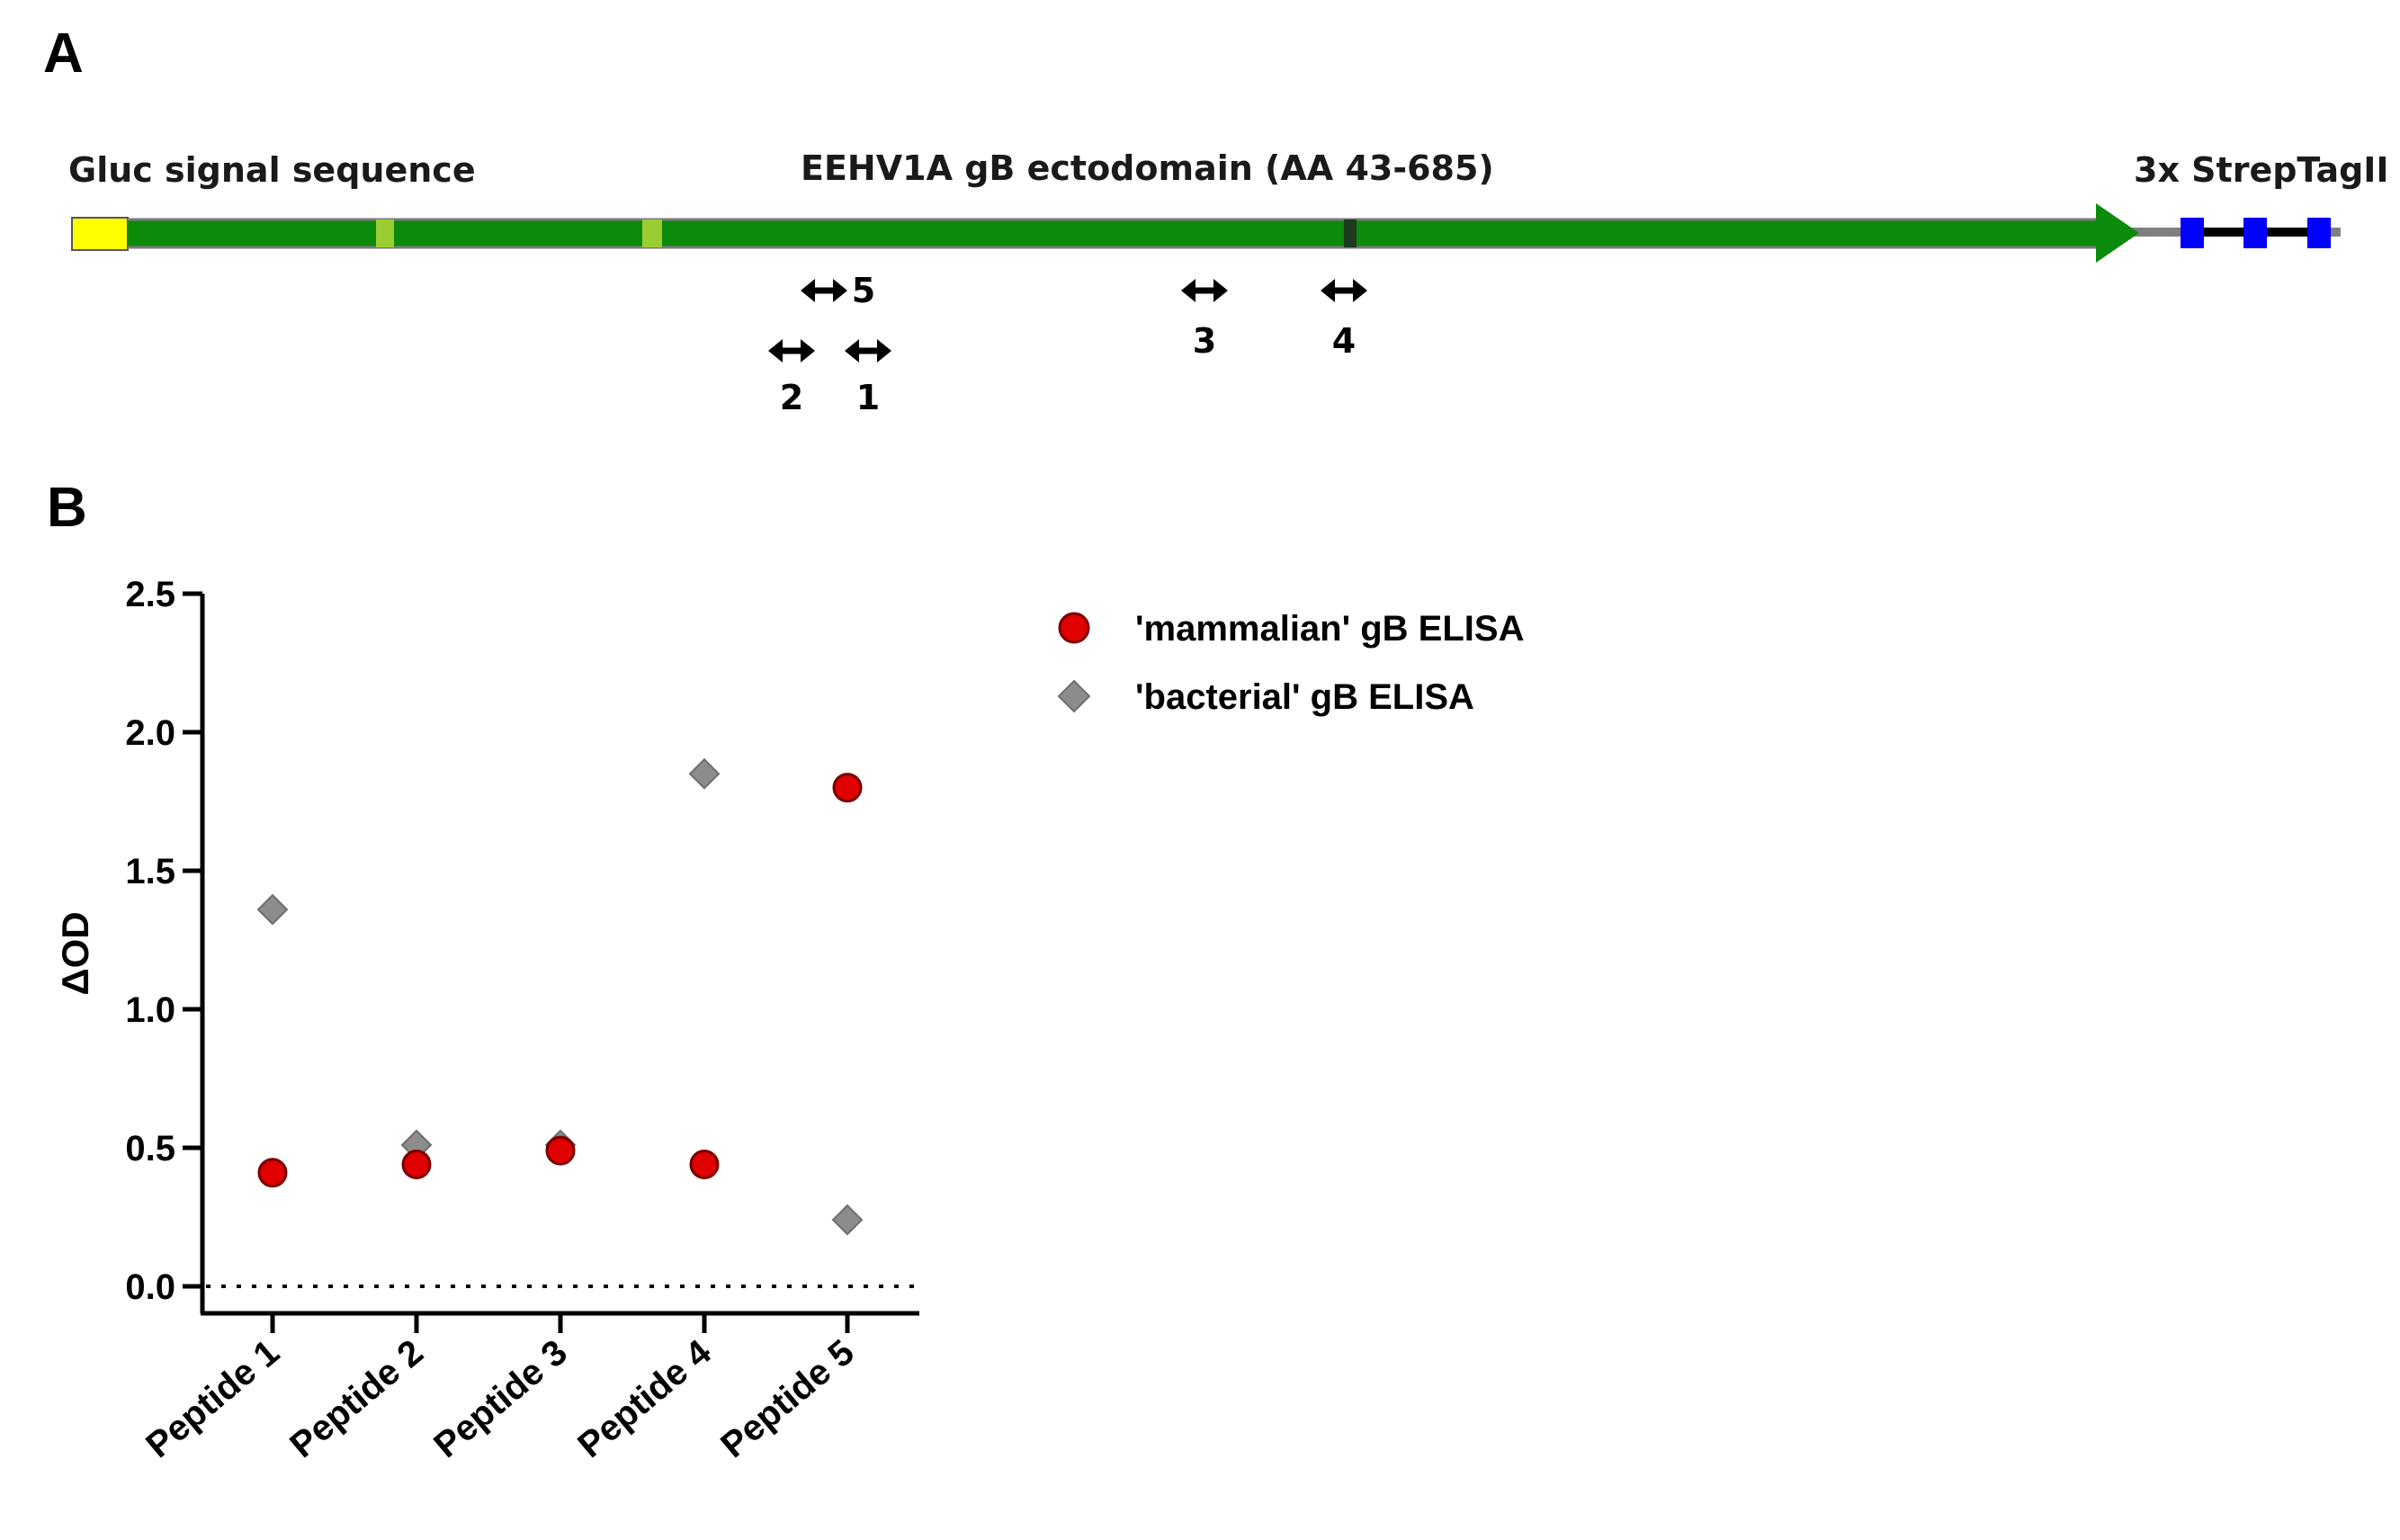 This screenshot has width=2400, height=1540. Describe the element at coordinates (2261, 170) in the screenshot. I see `strep-tag-label: 3x StrepTagII` at that location.